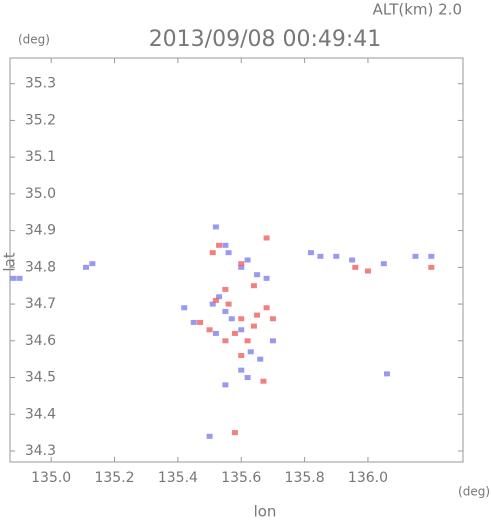  Describe the element at coordinates (178, 478) in the screenshot. I see `x-tick-label: 135.4` at that location.